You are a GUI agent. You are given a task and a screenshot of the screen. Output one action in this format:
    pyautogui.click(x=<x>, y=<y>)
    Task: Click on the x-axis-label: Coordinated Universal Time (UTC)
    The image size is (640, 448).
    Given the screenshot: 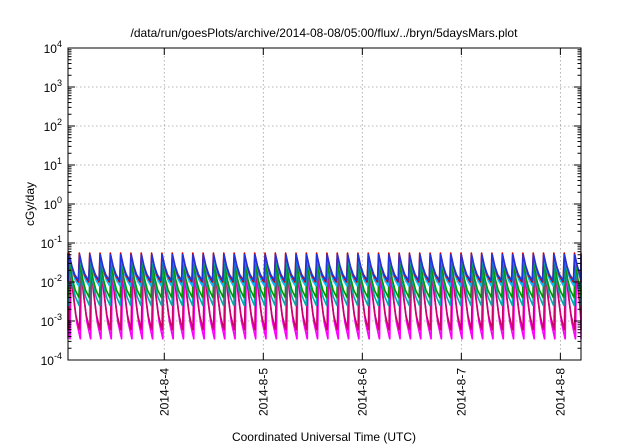 What is the action you would take?
    pyautogui.click(x=324, y=437)
    